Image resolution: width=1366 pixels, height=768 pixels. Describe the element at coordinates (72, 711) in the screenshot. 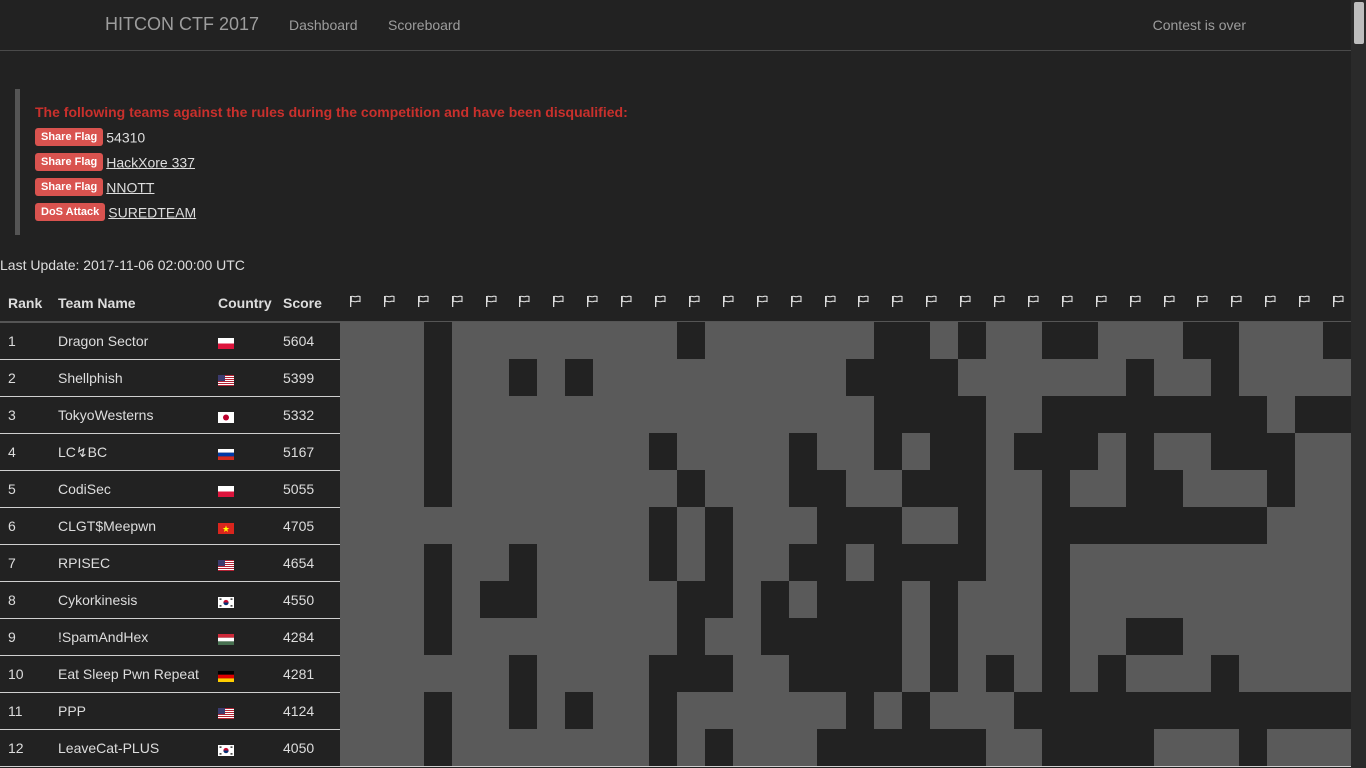

I see `team-name: PPP` at that location.